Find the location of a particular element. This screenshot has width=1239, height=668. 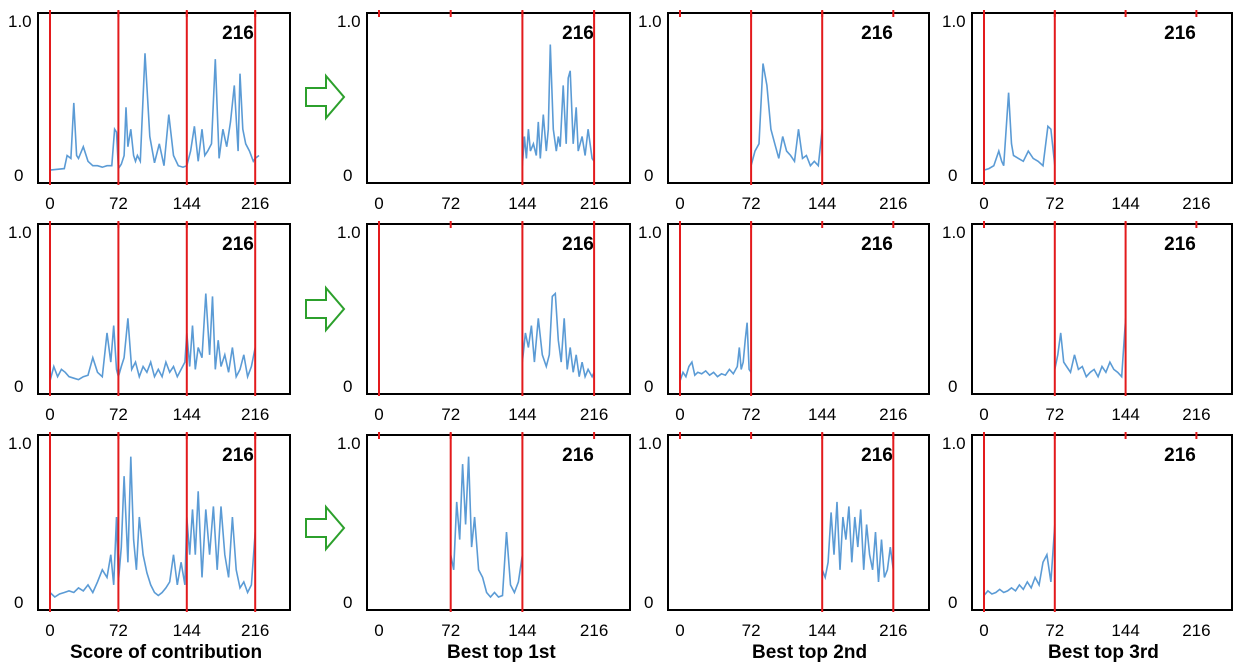

panel-r0-c1: 1.0 0 0 72 144 216 216 is located at coordinates (484, 111).